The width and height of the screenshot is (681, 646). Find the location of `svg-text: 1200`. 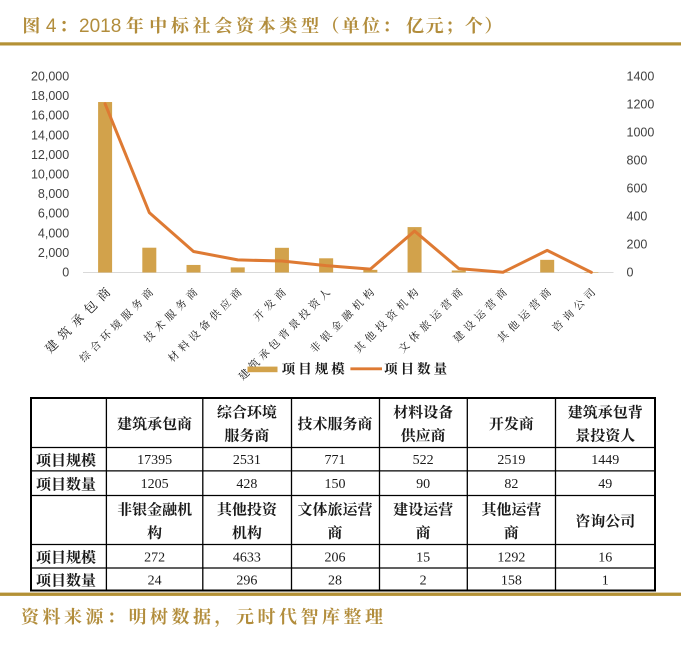

svg-text: 1200 is located at coordinates (641, 105).